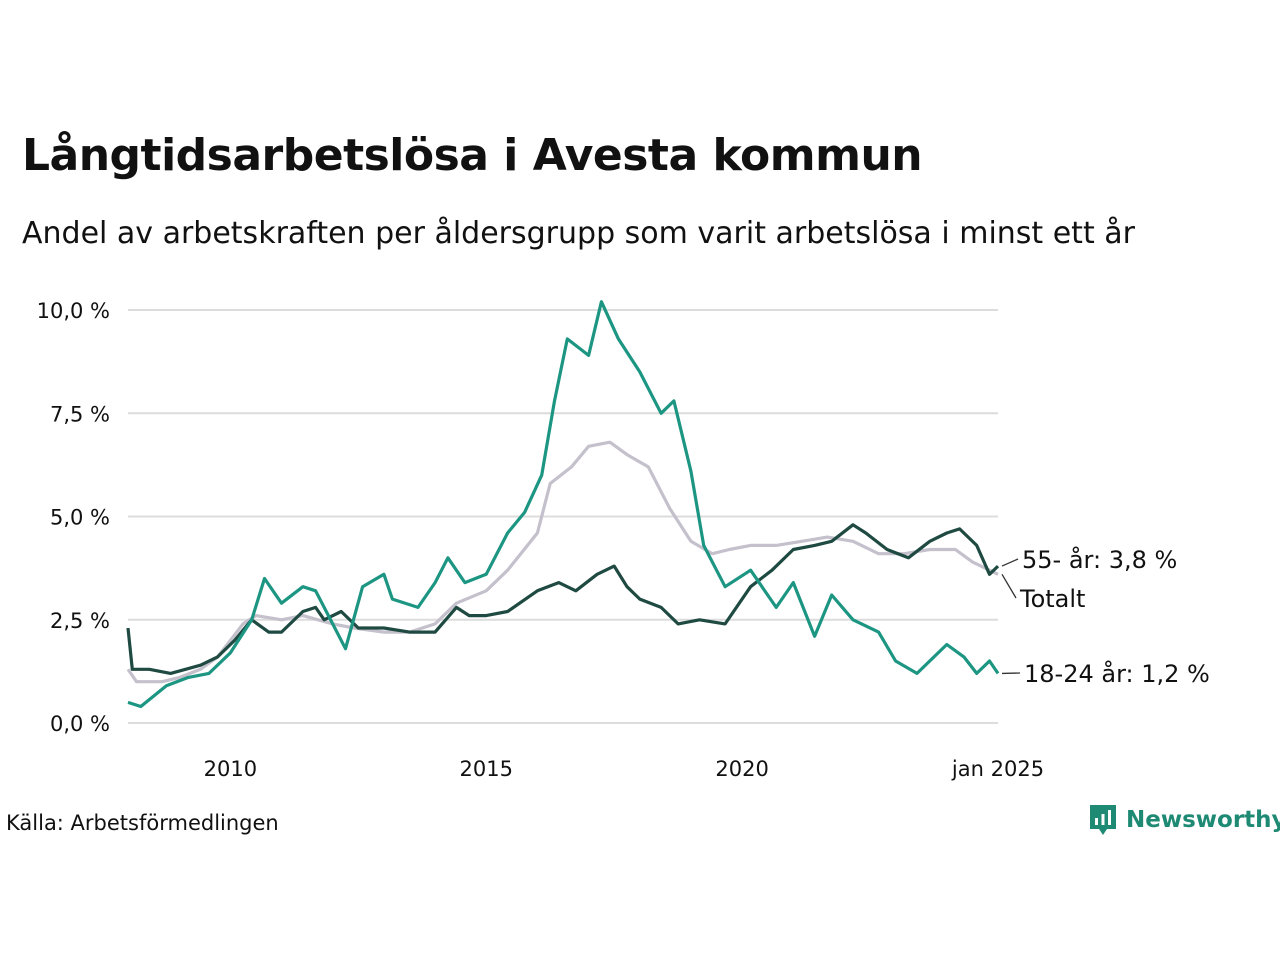  Describe the element at coordinates (1203, 820) in the screenshot. I see `brand-name: Newsworthy` at that location.